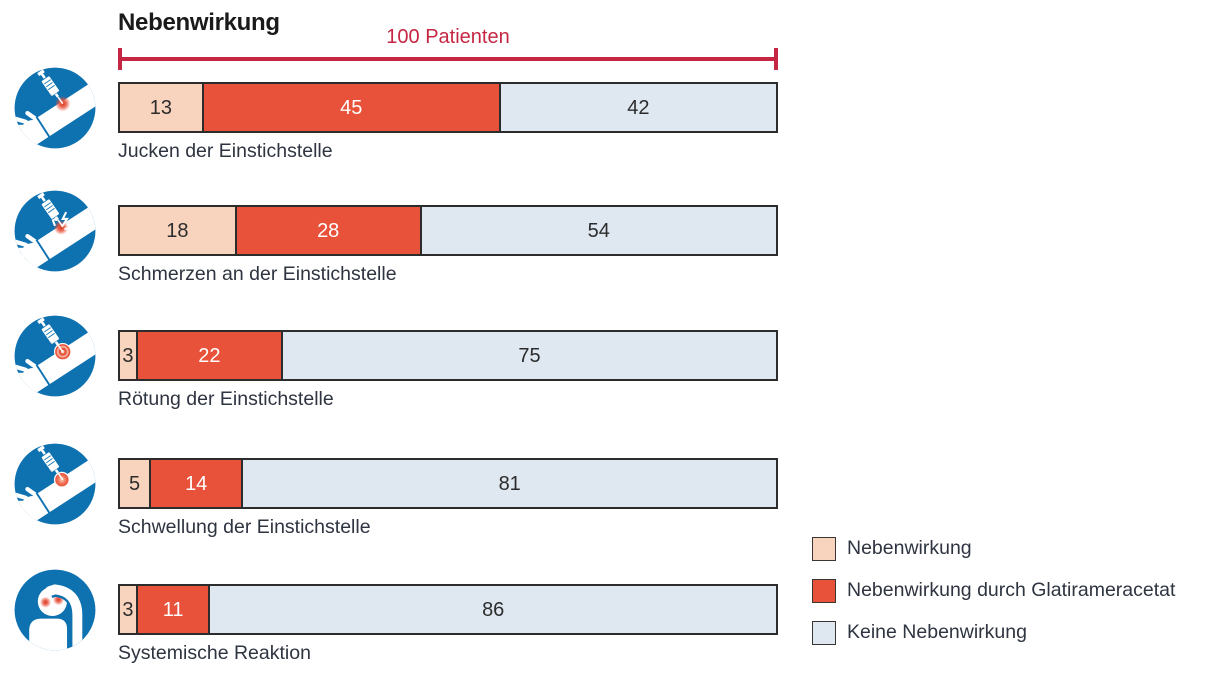 This screenshot has height=696, width=1212. I want to click on scale-bracket, so click(448, 59).